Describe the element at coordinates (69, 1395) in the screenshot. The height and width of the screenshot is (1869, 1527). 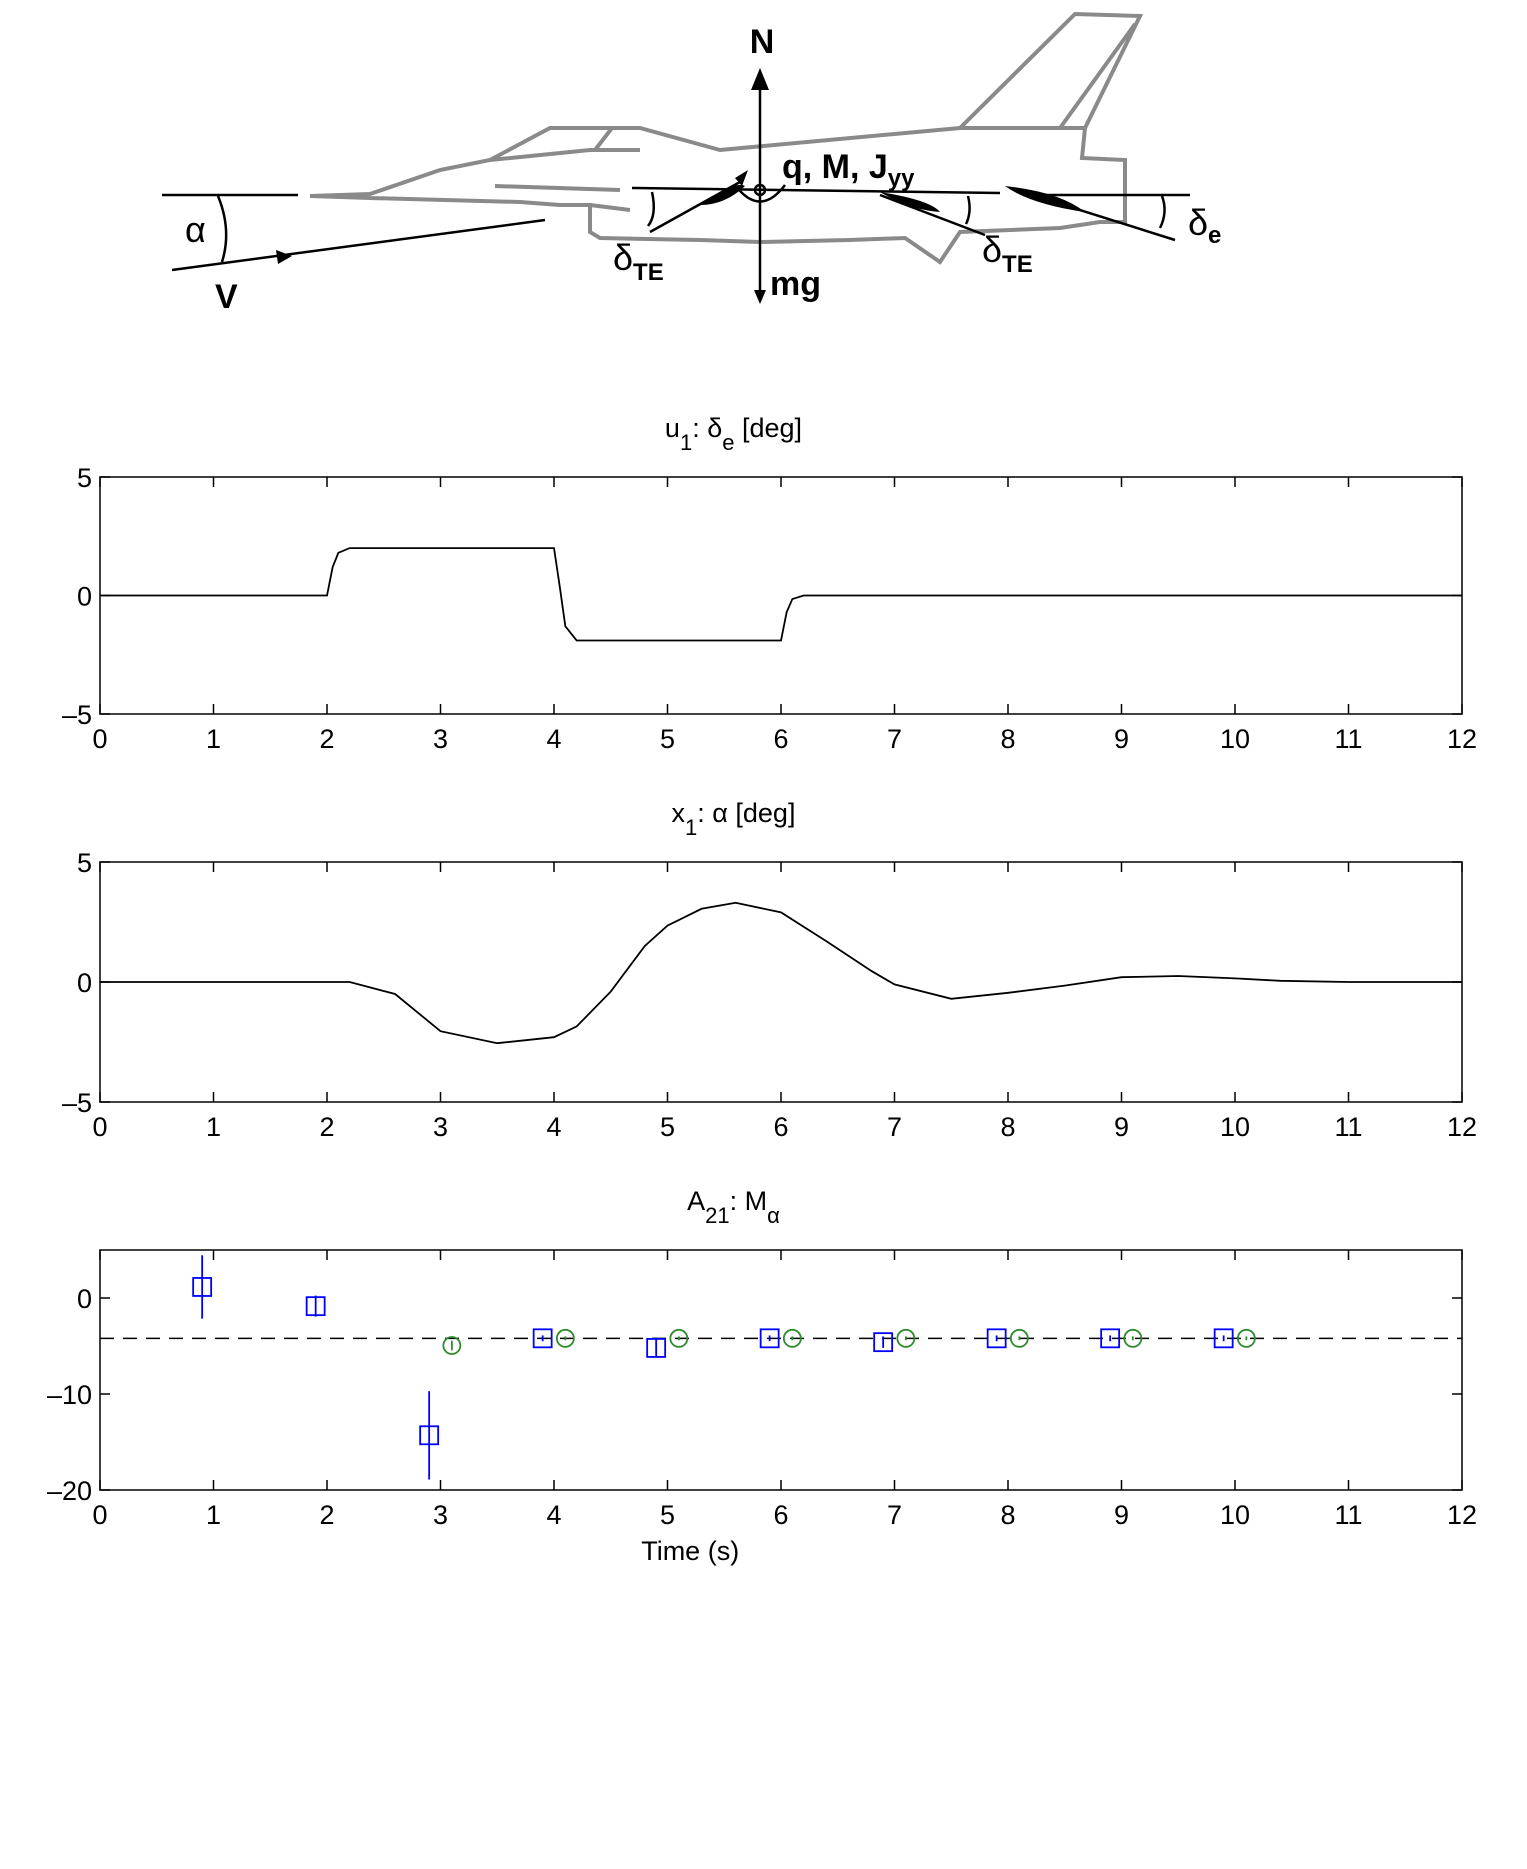
I see `y-tick-label: –10` at that location.